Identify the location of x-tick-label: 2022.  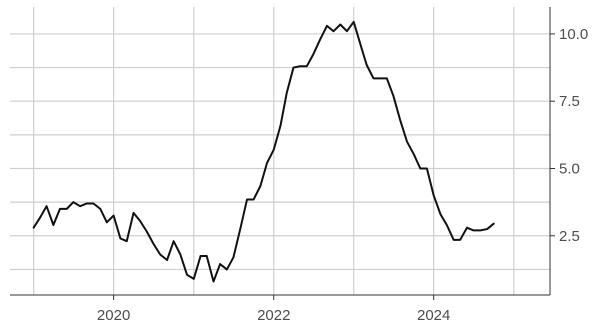
(273, 315).